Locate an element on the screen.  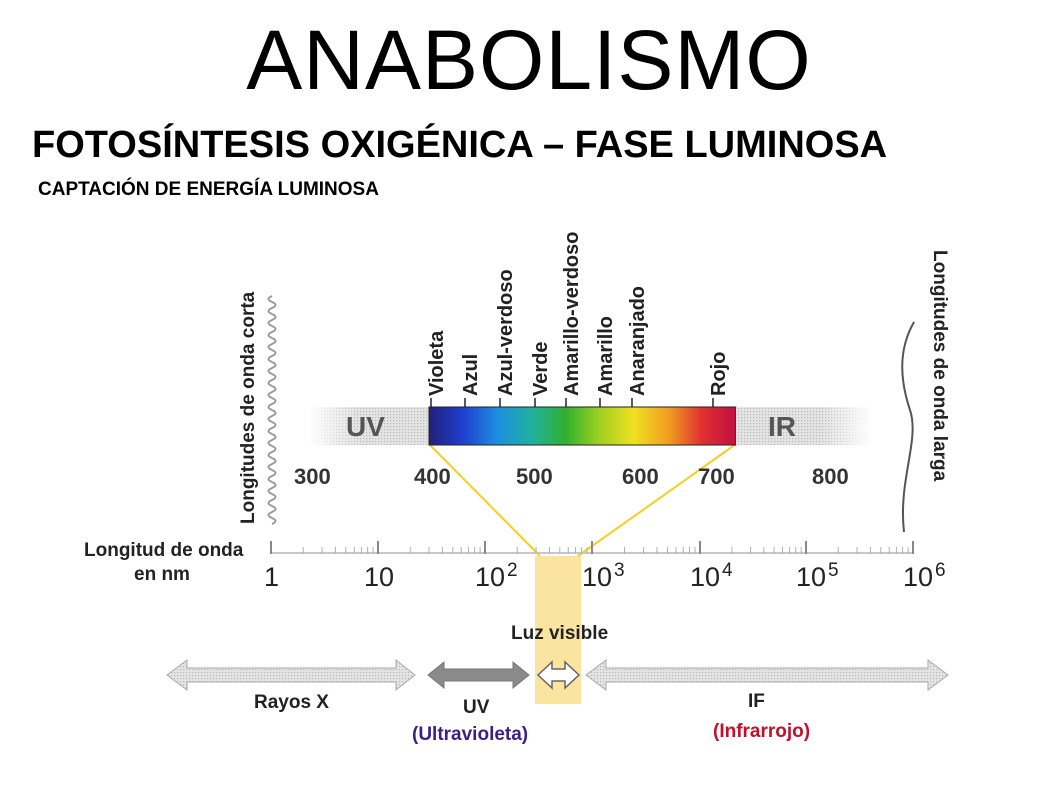
log-tick-label: 10 2 is located at coordinates (496, 576).